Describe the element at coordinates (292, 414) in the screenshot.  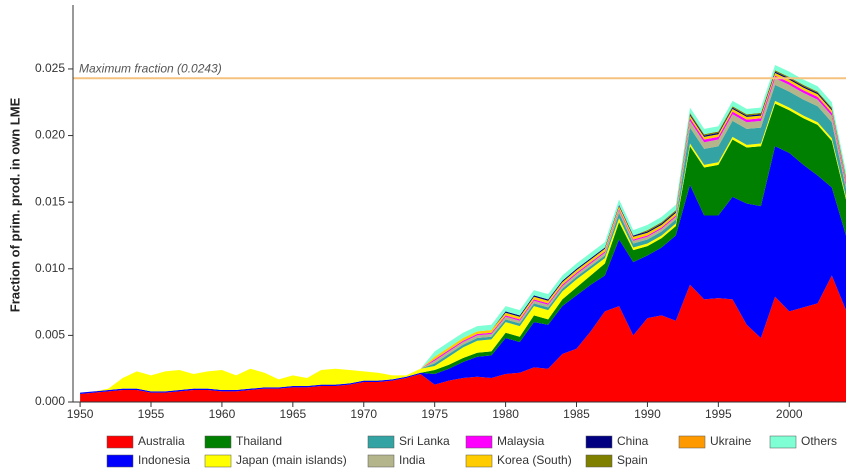
I see `x-tick-label: 1965` at that location.